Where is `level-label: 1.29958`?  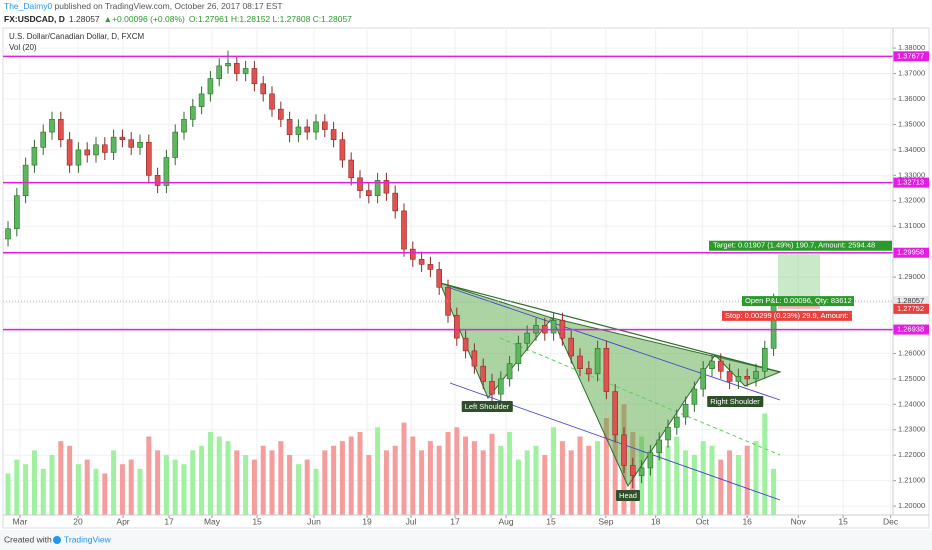
level-label: 1.29958 is located at coordinates (910, 252).